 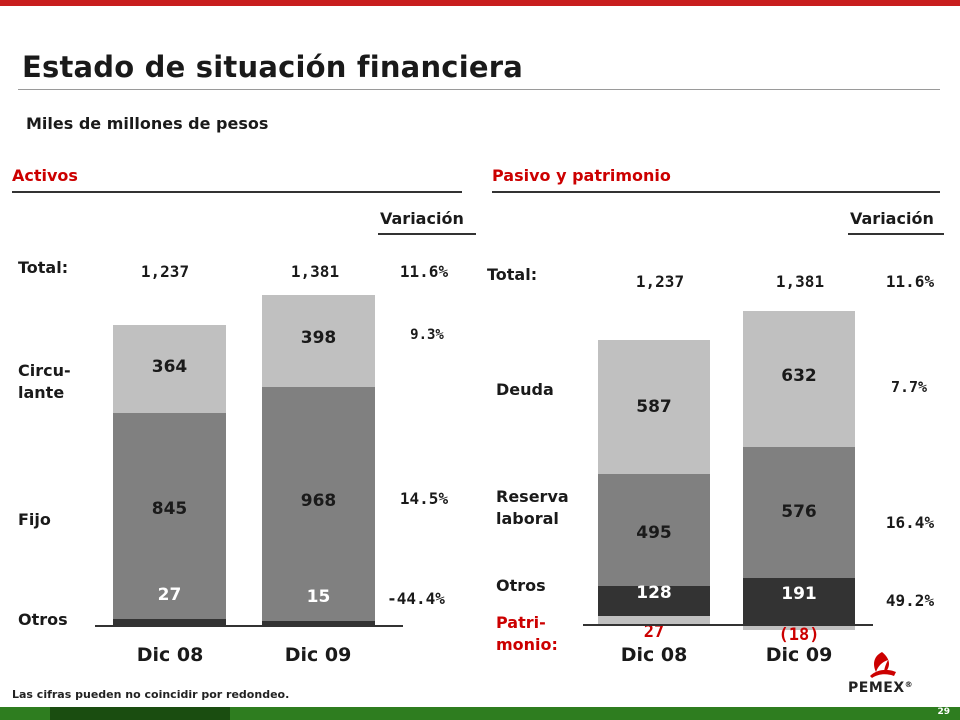 What do you see at coordinates (728, 625) in the screenshot?
I see `pasivo-x-axis` at bounding box center [728, 625].